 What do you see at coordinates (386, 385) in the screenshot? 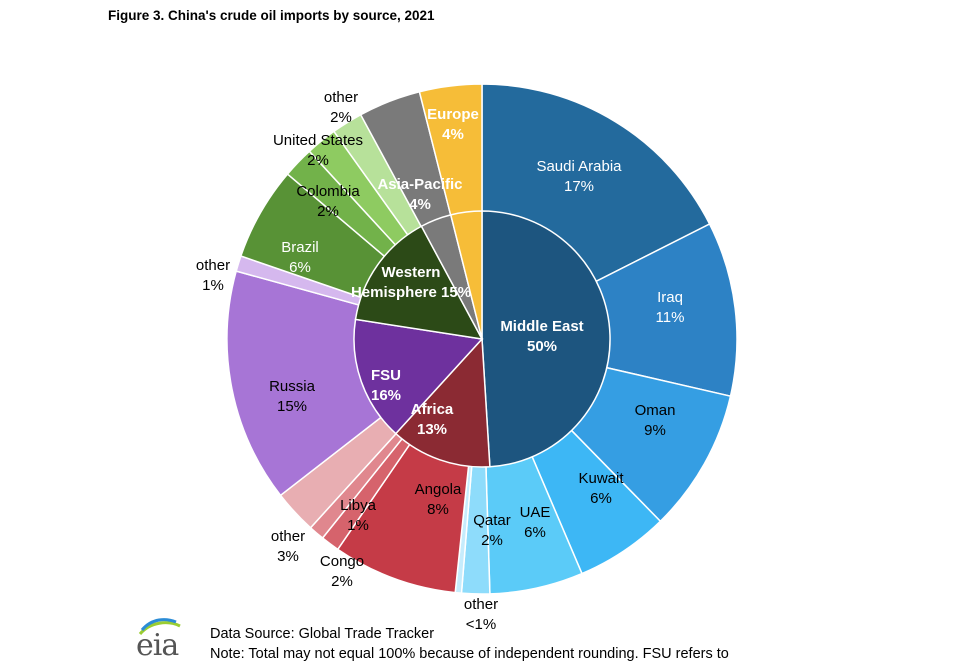
I see `inner-label-2: FSU 16%` at bounding box center [386, 385].